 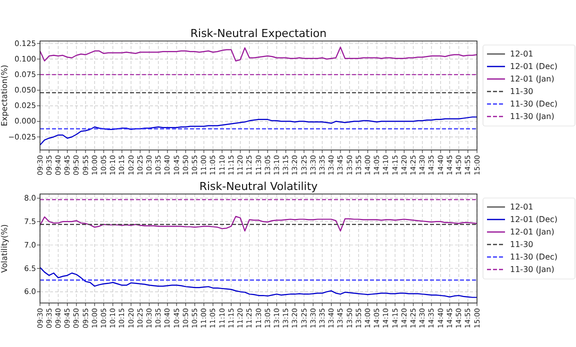 What do you see at coordinates (258, 33) in the screenshot?
I see `chart-title: Risk-Neutral Expectation` at bounding box center [258, 33].